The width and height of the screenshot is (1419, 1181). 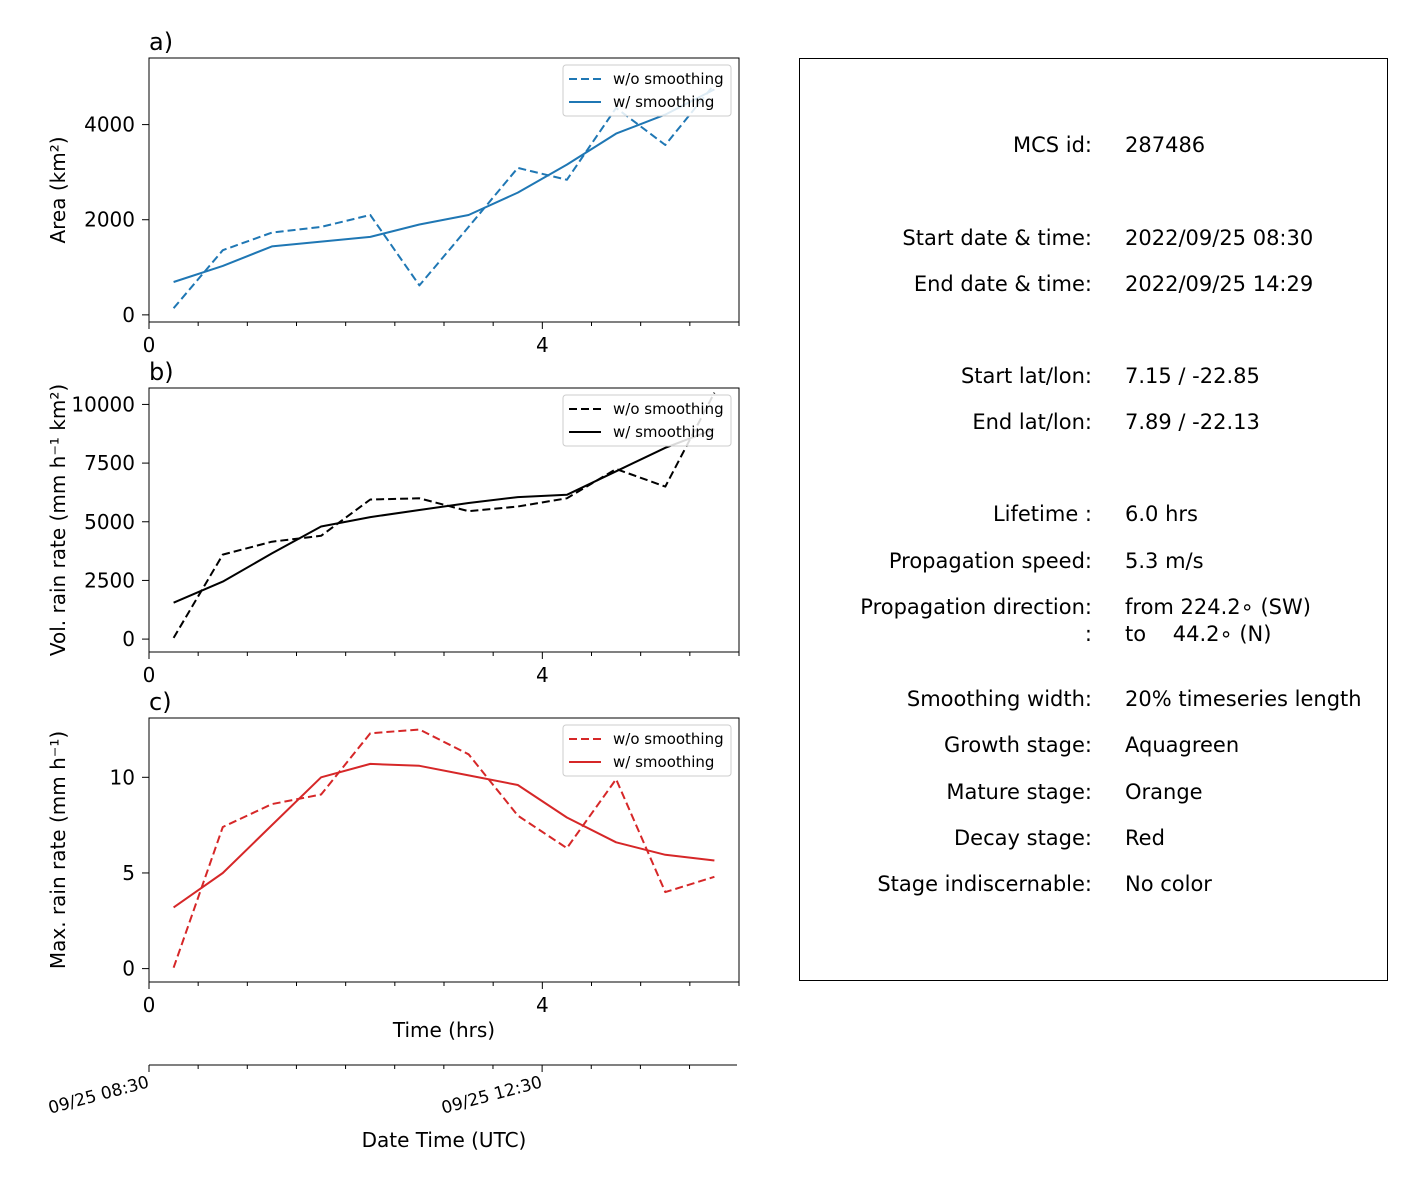 What do you see at coordinates (1145, 838) in the screenshot?
I see `info-value: Red` at bounding box center [1145, 838].